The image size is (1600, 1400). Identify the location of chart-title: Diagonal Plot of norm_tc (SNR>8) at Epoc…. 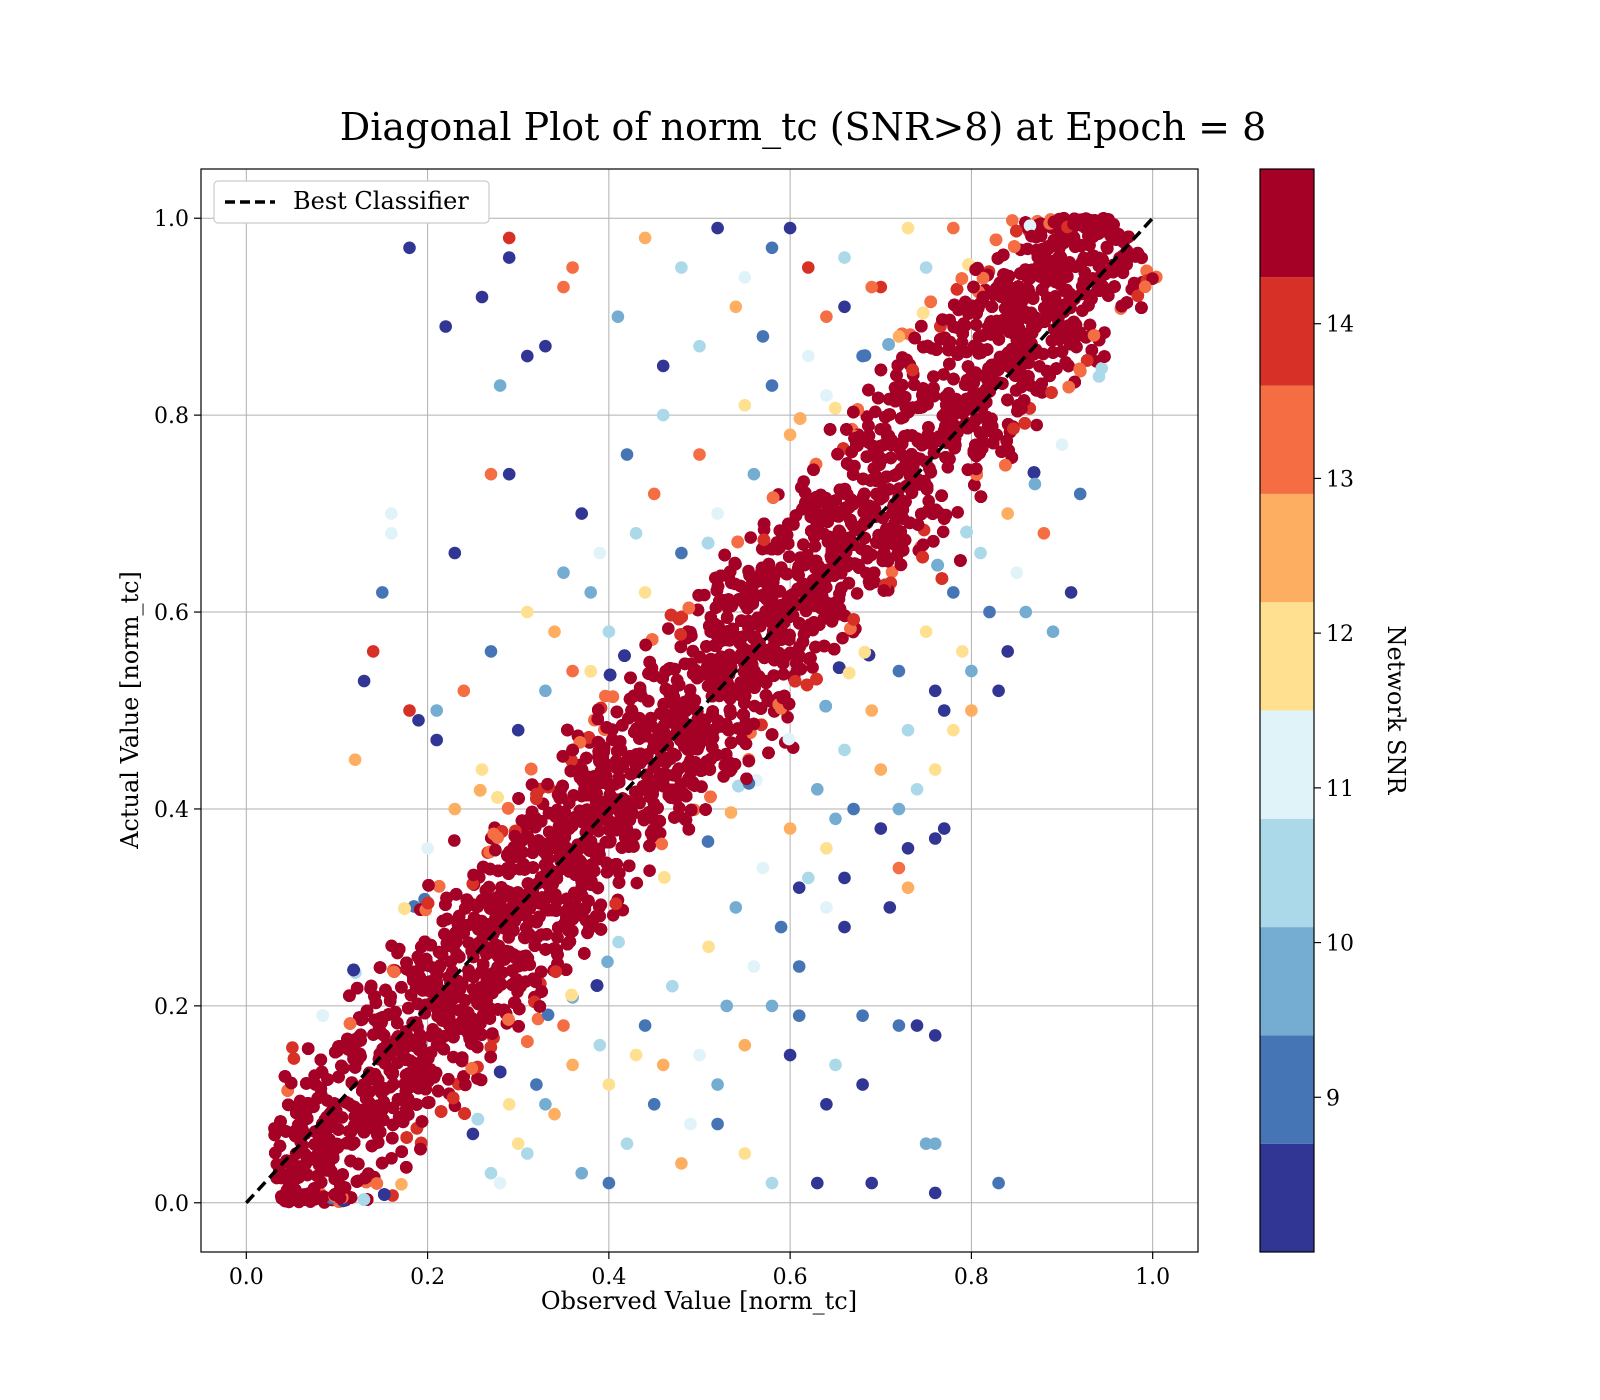
(803, 127).